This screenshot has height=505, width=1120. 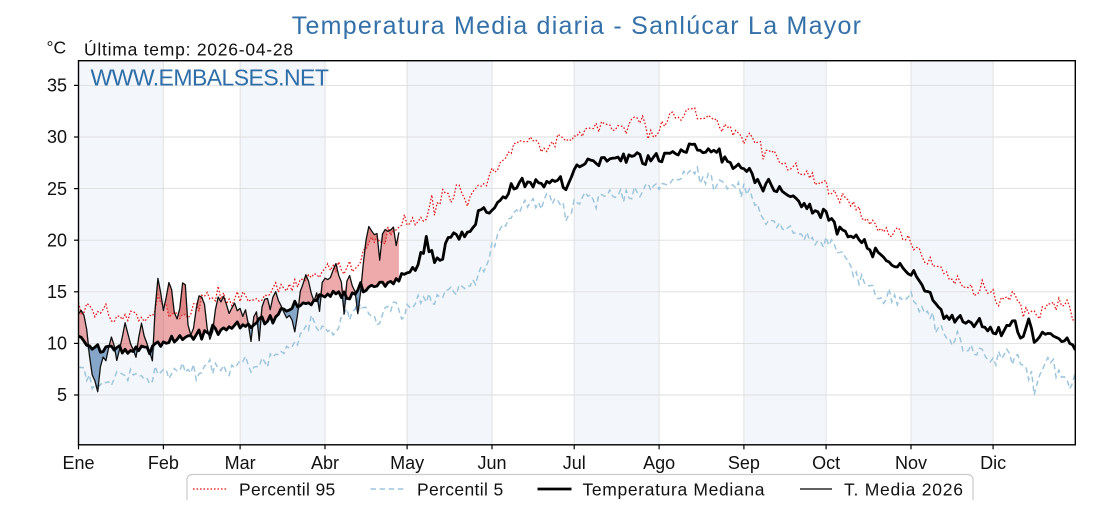 What do you see at coordinates (57, 189) in the screenshot?
I see `svg-text: 25` at bounding box center [57, 189].